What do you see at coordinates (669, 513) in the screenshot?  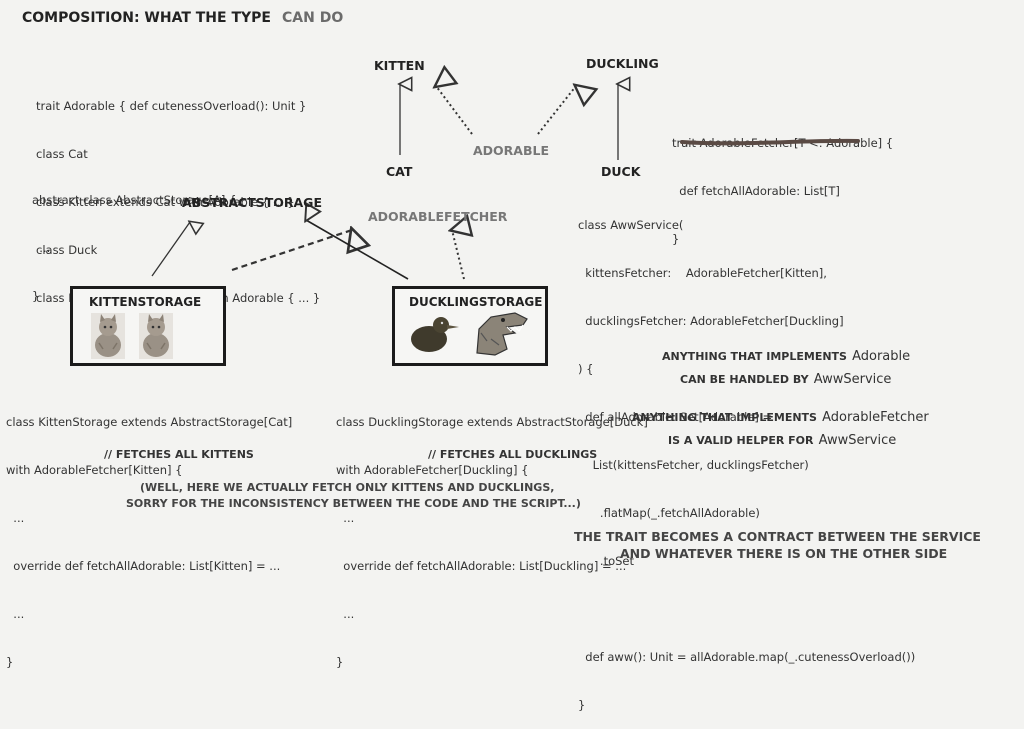 I see `code-line: .flatMap(_.fetchAllAdorable)` at bounding box center [669, 513].